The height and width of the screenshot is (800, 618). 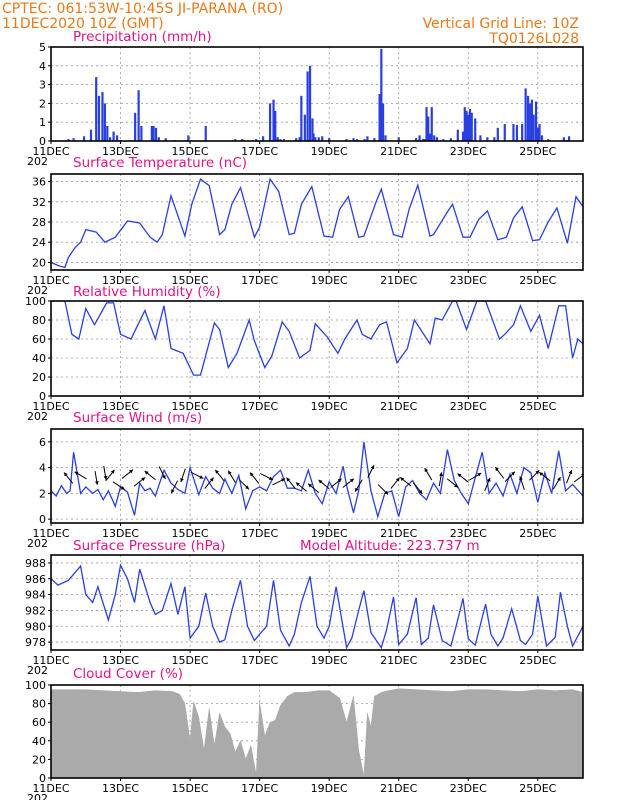 I want to click on precip-grid, so click(x=316, y=94).